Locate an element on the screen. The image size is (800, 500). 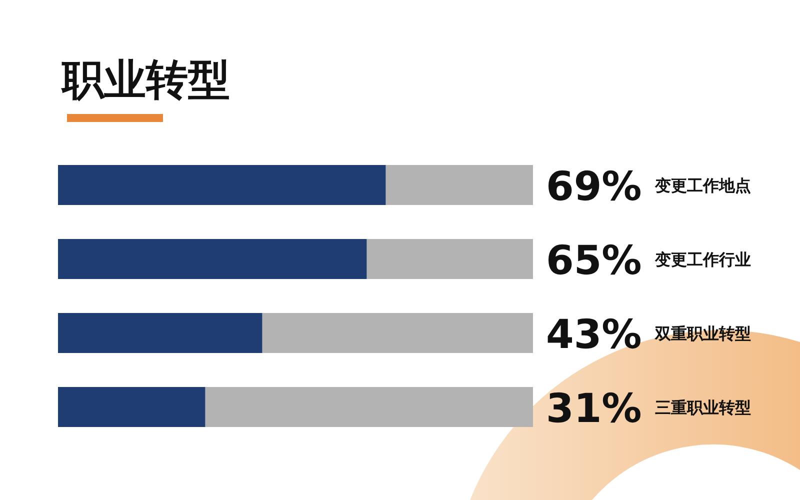
data-label: 31% is located at coordinates (594, 409).